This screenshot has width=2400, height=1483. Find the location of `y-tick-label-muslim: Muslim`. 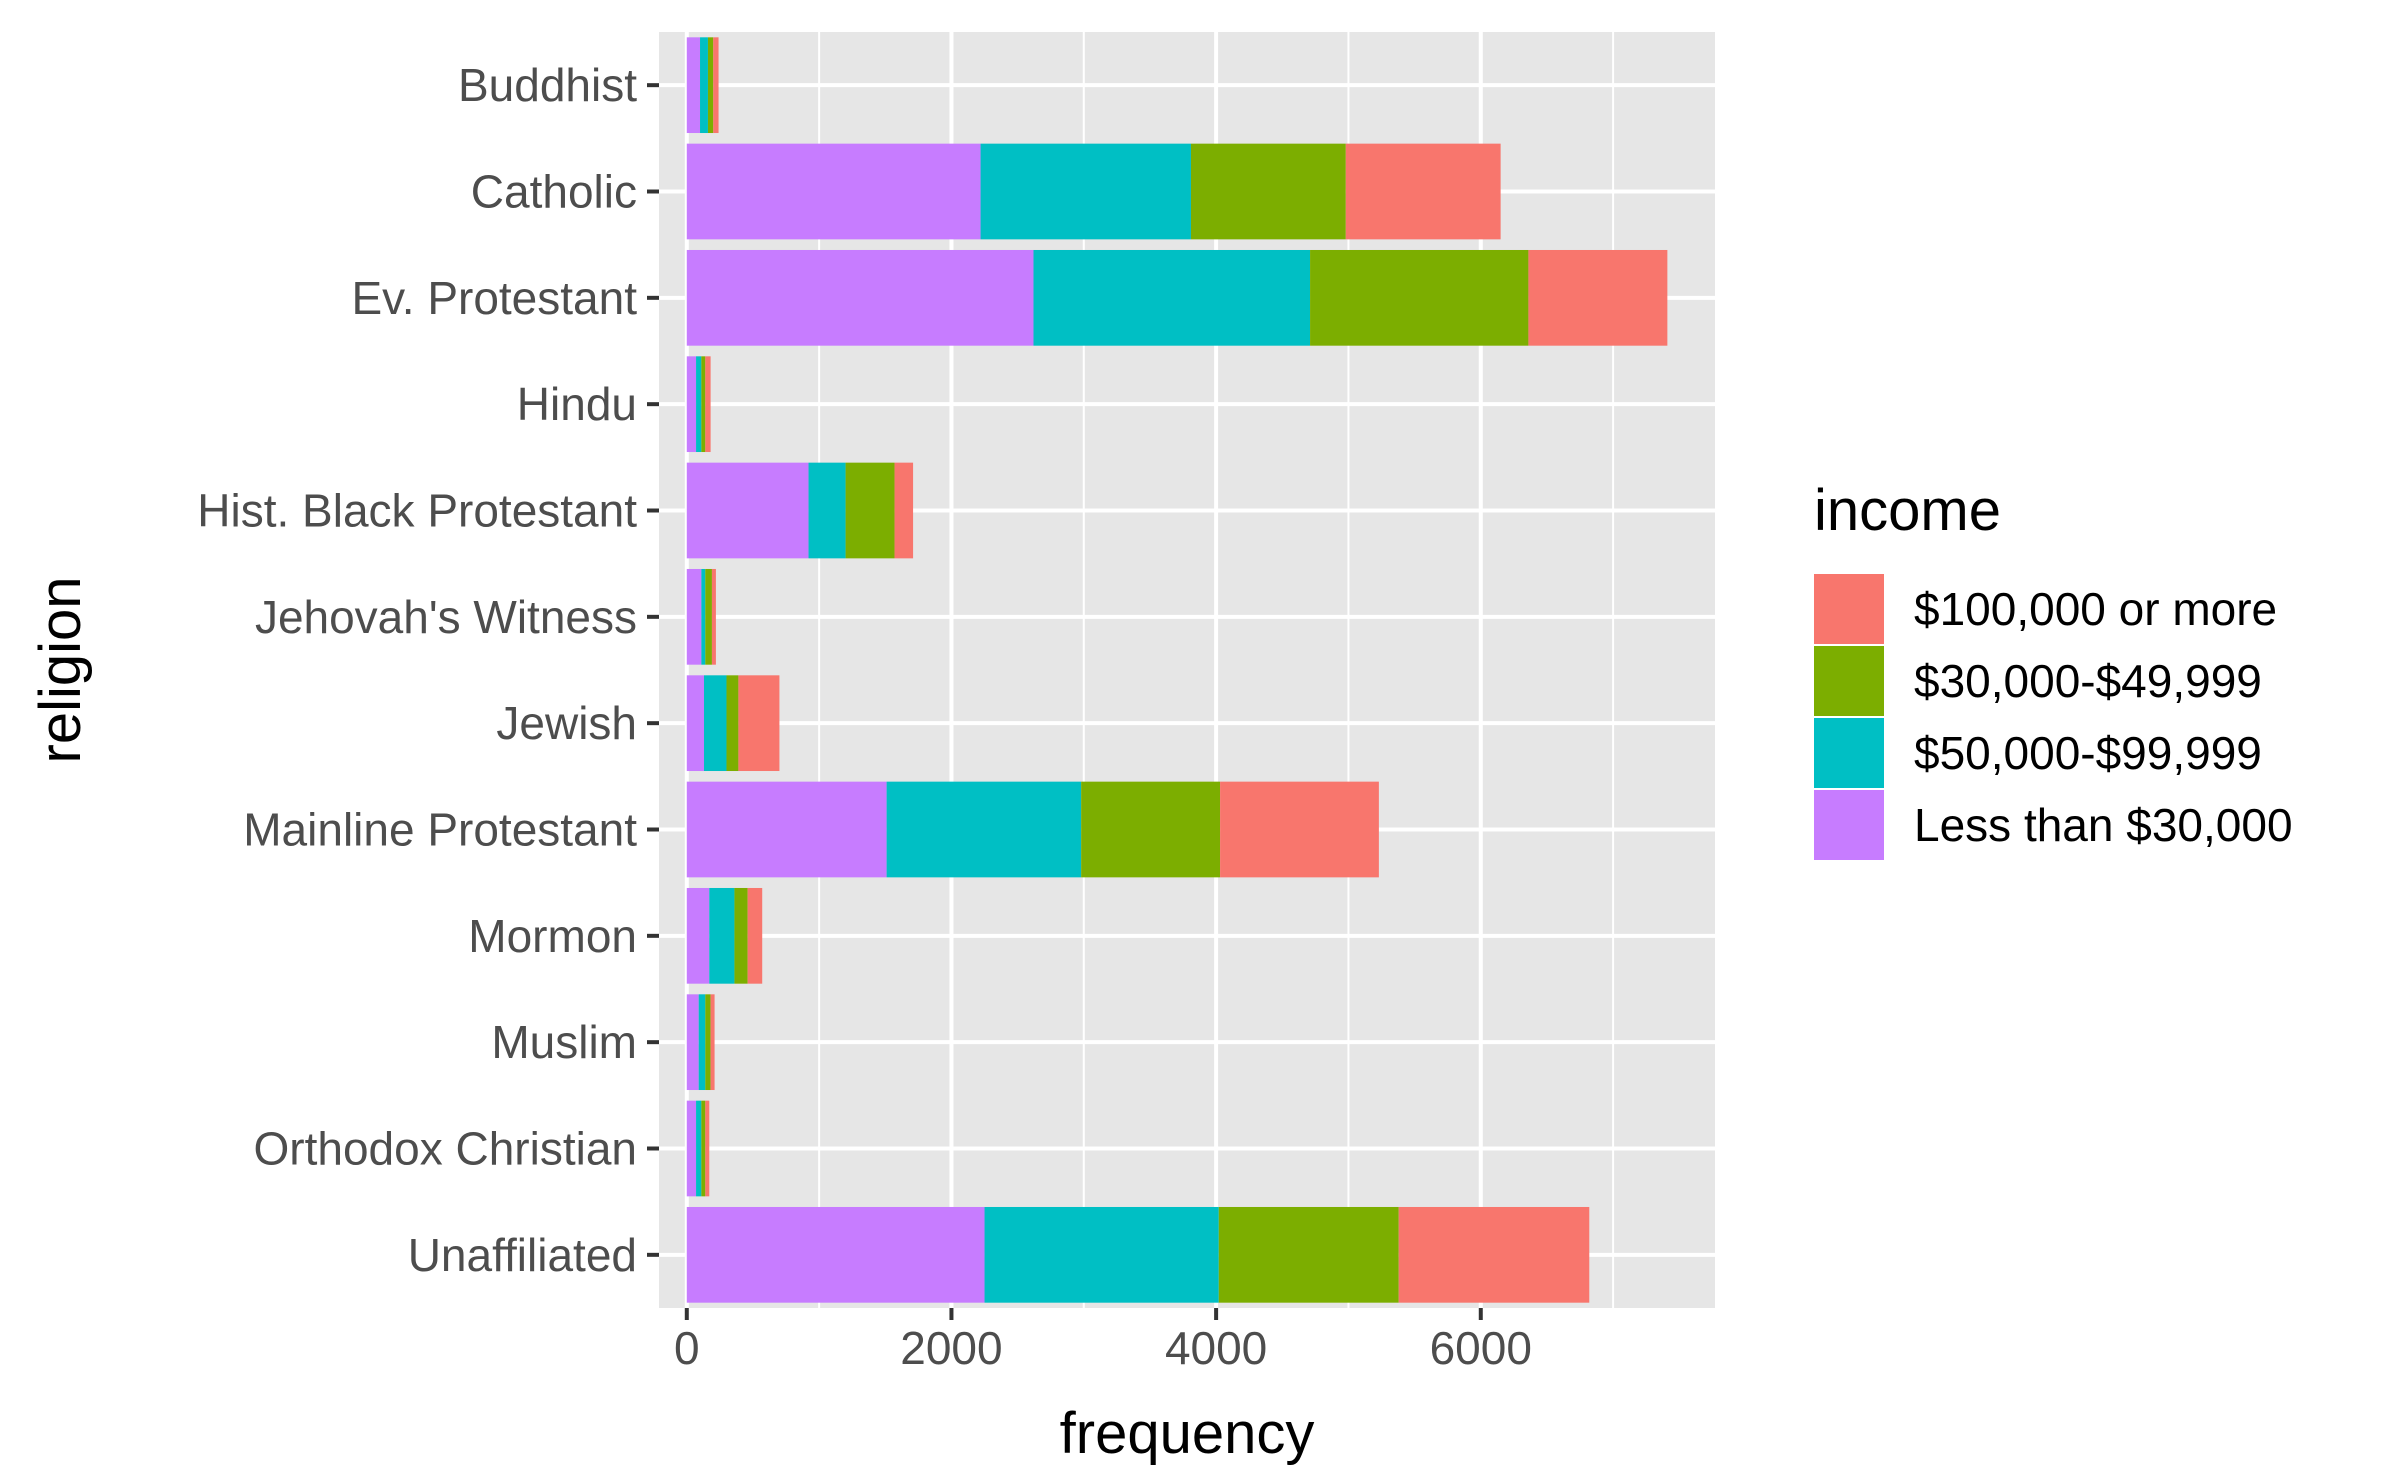

y-tick-label-muslim: Muslim is located at coordinates (564, 1042).